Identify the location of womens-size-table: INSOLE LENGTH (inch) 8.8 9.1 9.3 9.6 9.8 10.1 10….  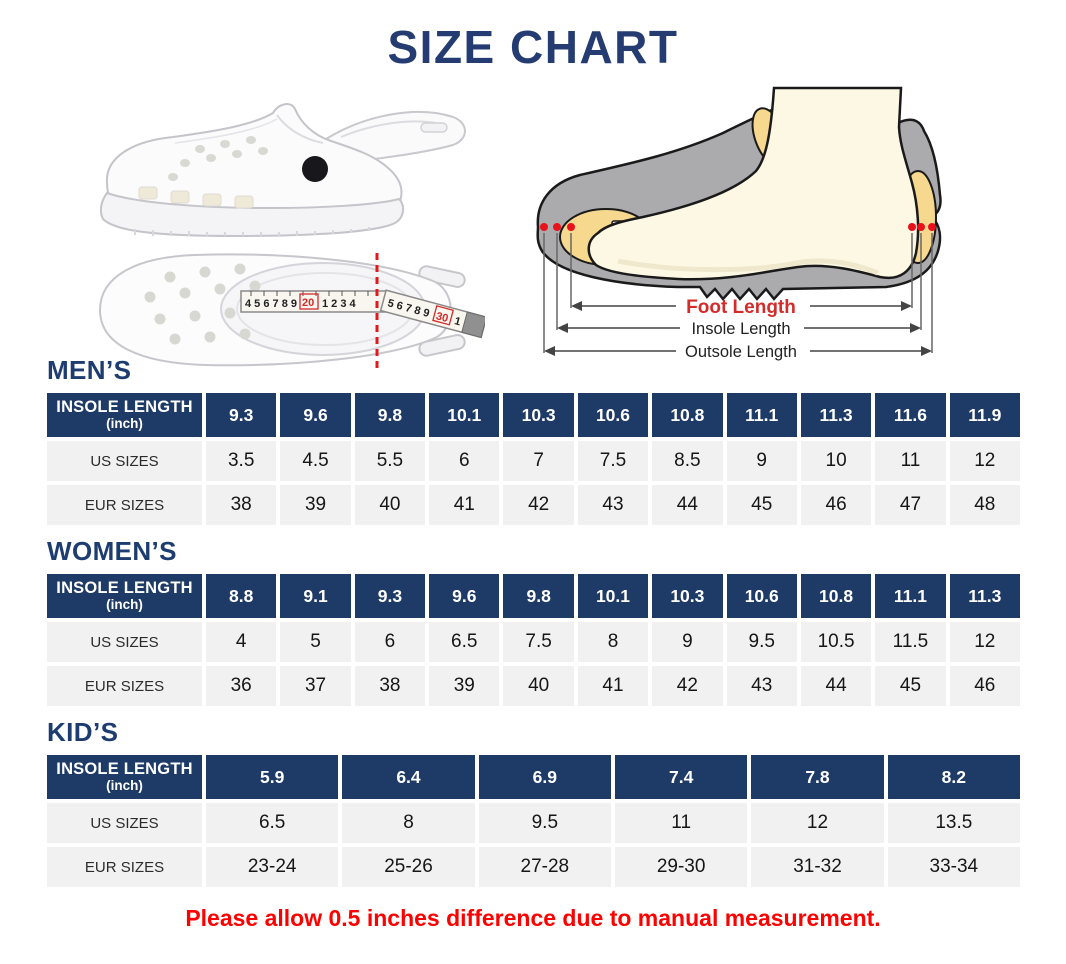
(533, 640).